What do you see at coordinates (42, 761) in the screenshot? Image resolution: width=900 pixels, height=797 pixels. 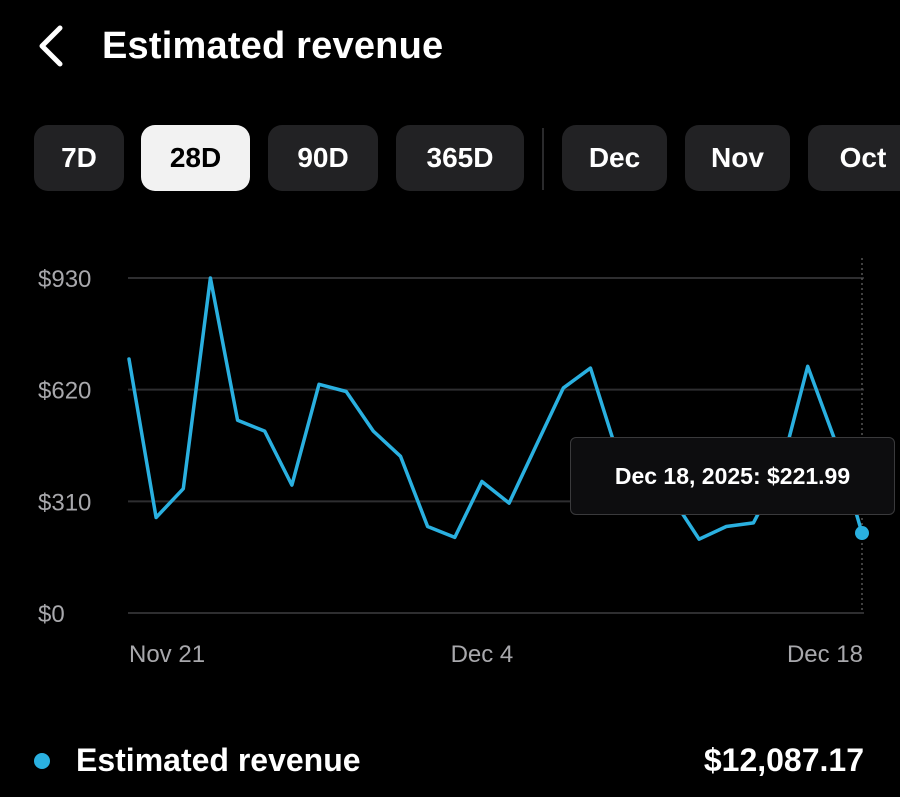 I see `legend-dot-icon` at bounding box center [42, 761].